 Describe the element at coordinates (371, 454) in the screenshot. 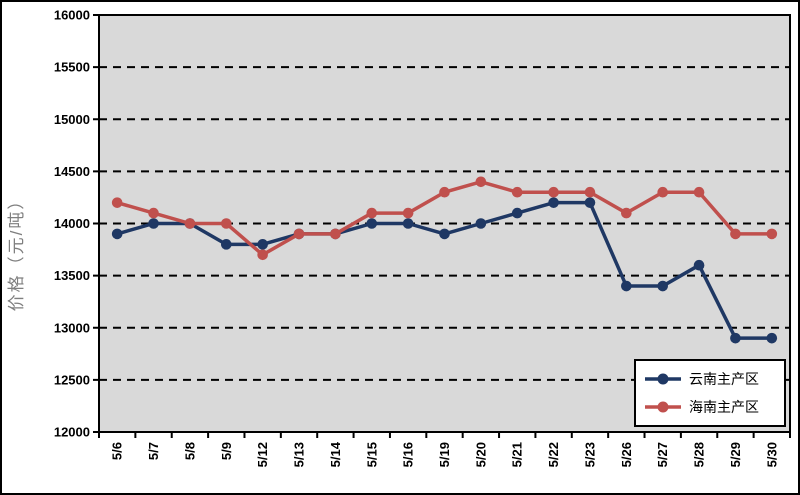

I see `x-tick-label: 5/15` at that location.